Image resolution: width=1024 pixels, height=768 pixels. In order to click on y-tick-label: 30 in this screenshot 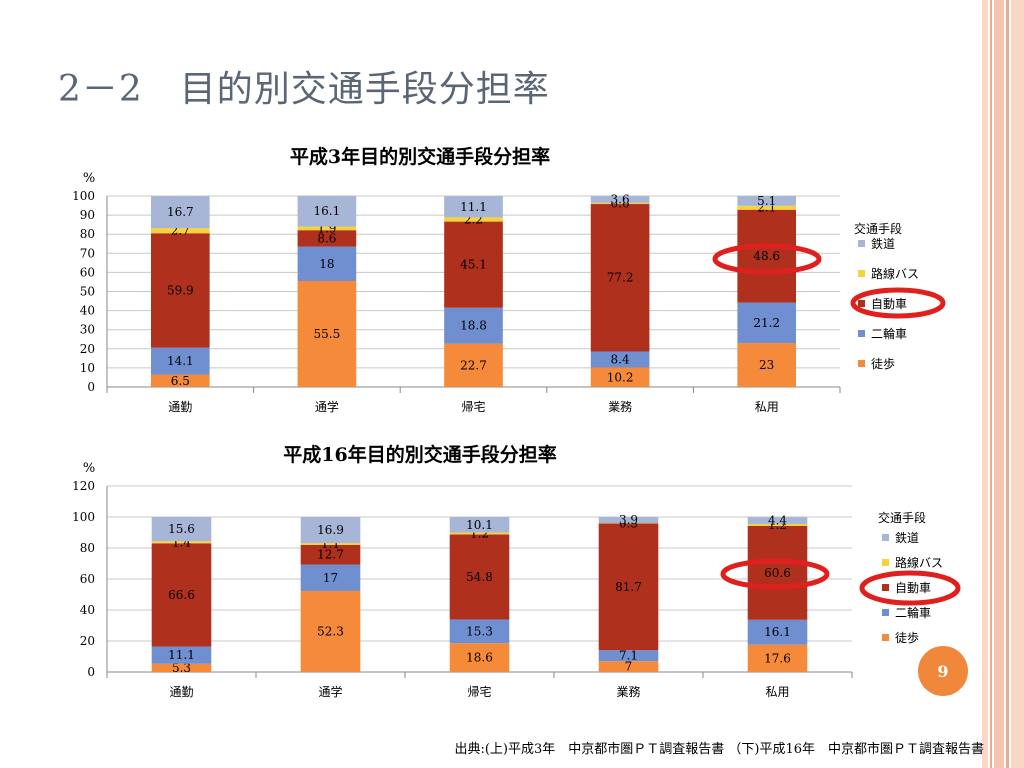, I will do `click(87, 330)`.